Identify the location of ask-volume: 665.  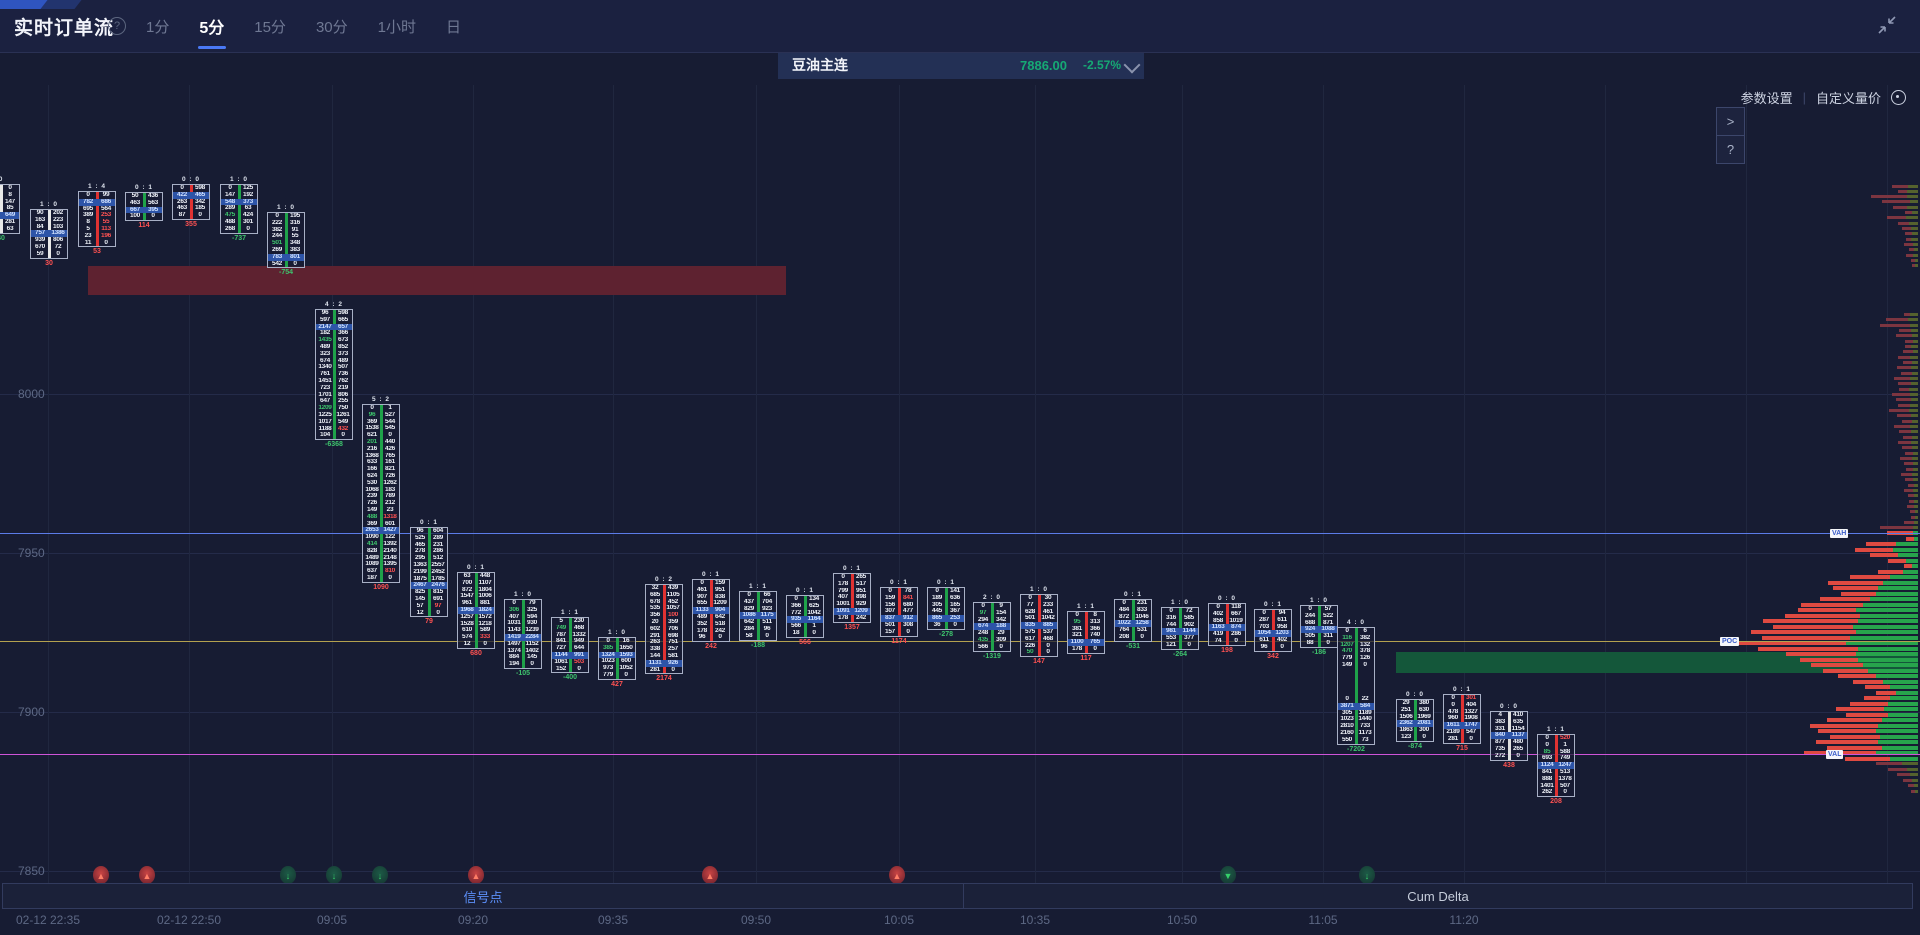
(343, 319).